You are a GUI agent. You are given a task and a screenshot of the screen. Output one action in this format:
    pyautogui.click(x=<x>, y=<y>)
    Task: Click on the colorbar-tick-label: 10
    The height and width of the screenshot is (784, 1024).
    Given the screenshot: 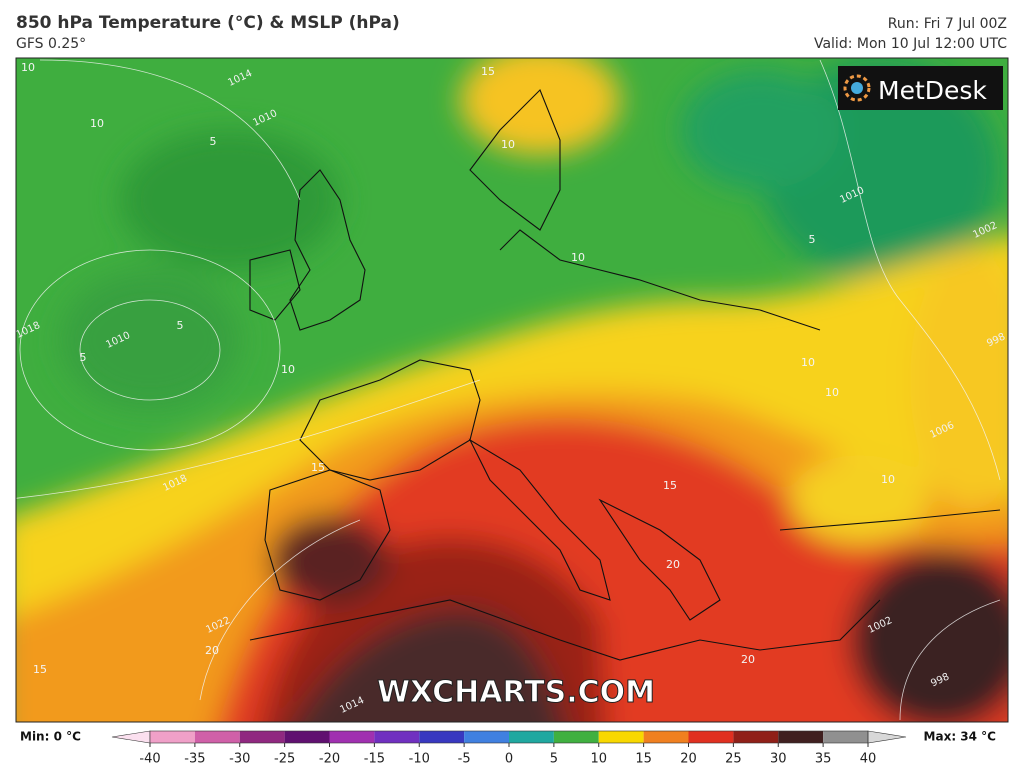 What is the action you would take?
    pyautogui.click(x=598, y=759)
    